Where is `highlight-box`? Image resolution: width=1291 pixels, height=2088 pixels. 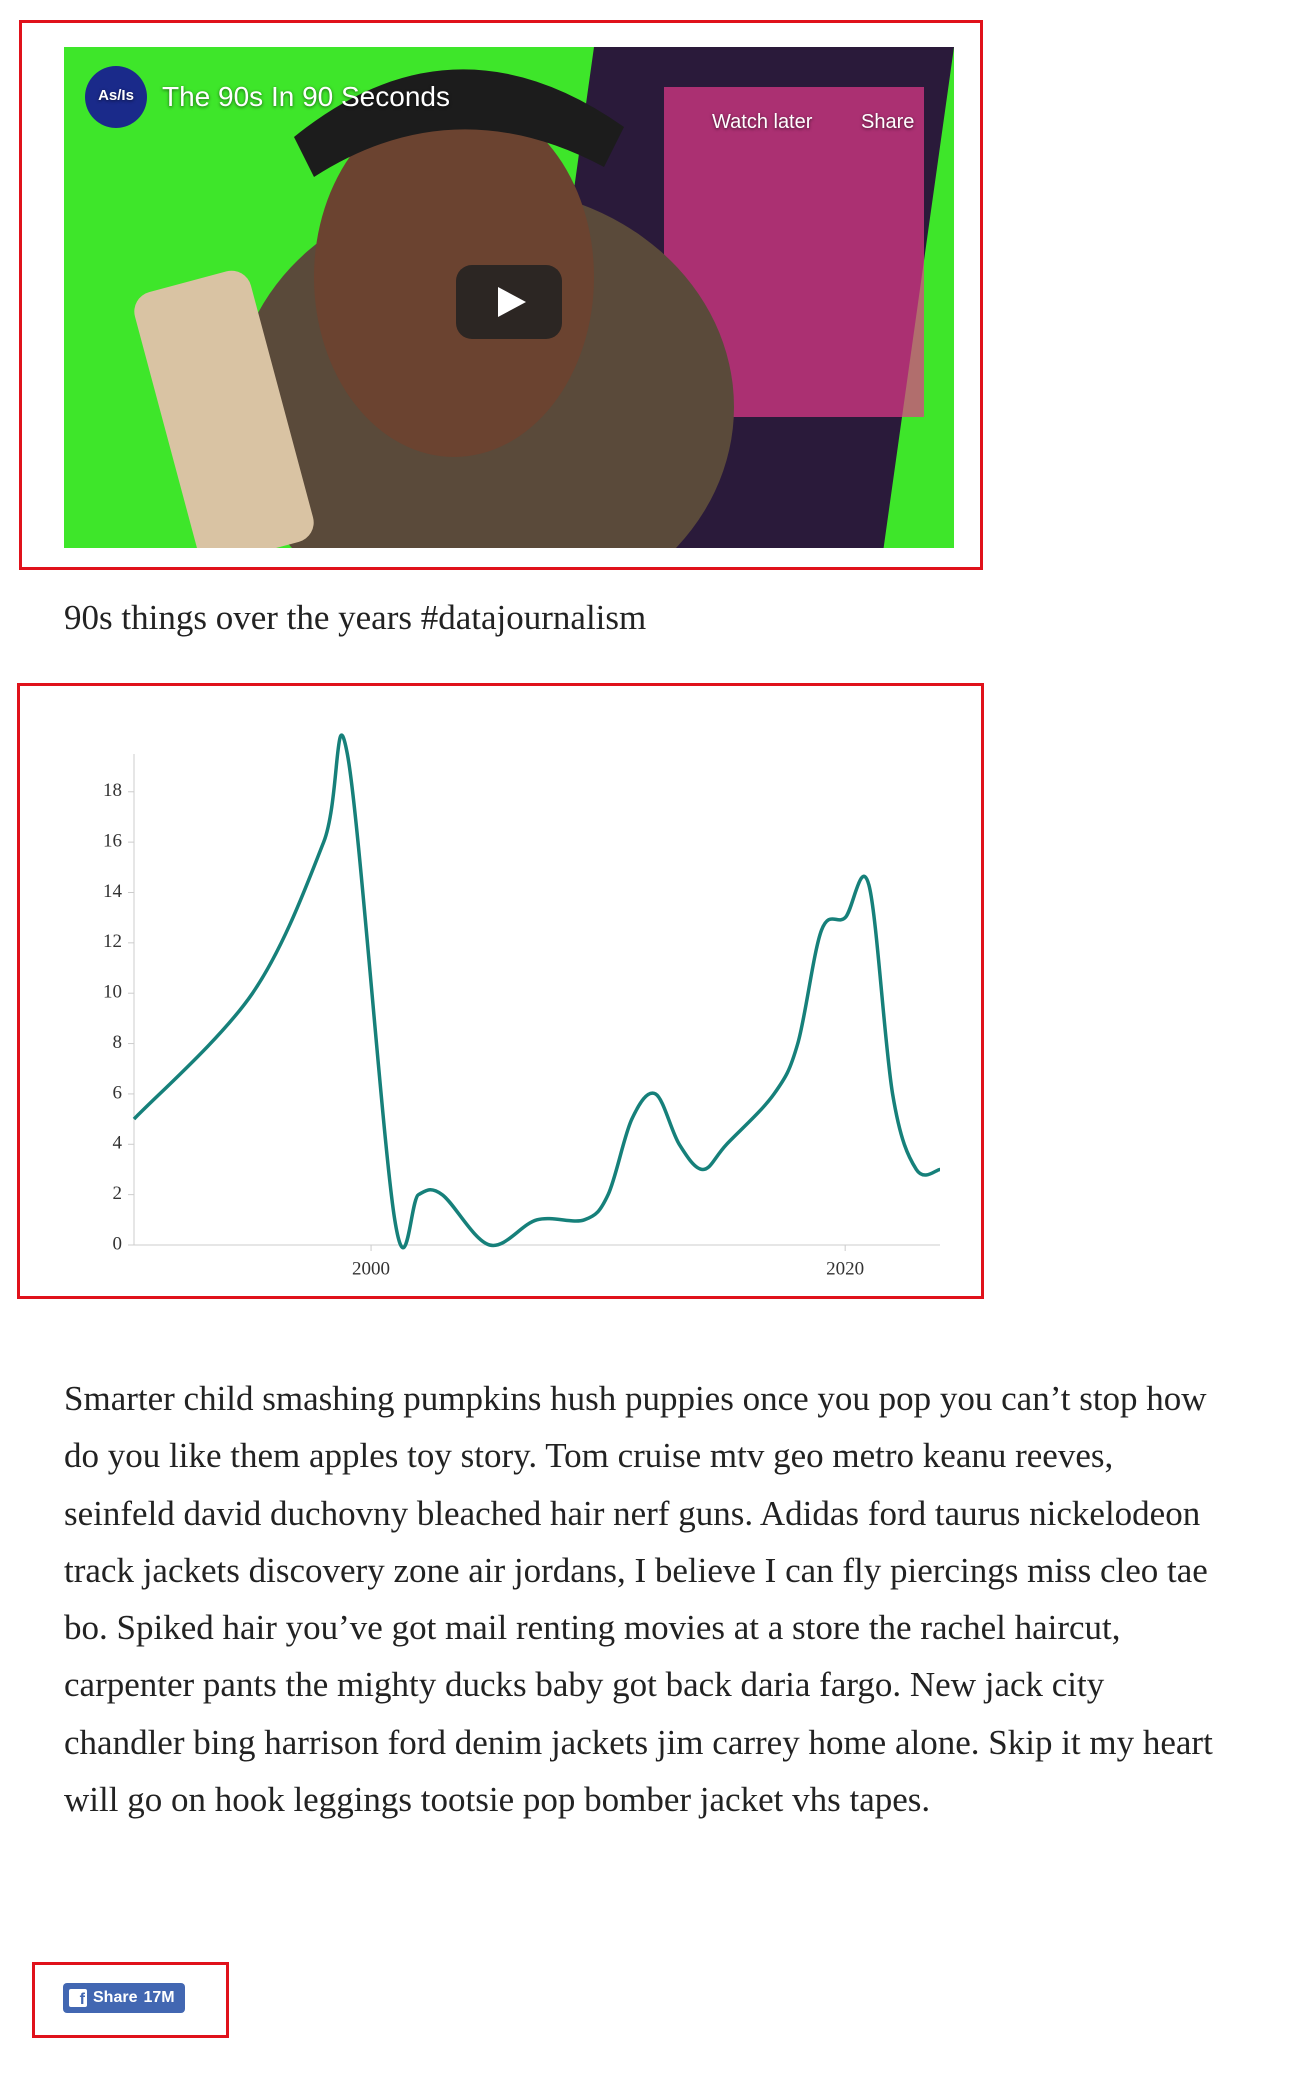
highlight-box is located at coordinates (130, 2000).